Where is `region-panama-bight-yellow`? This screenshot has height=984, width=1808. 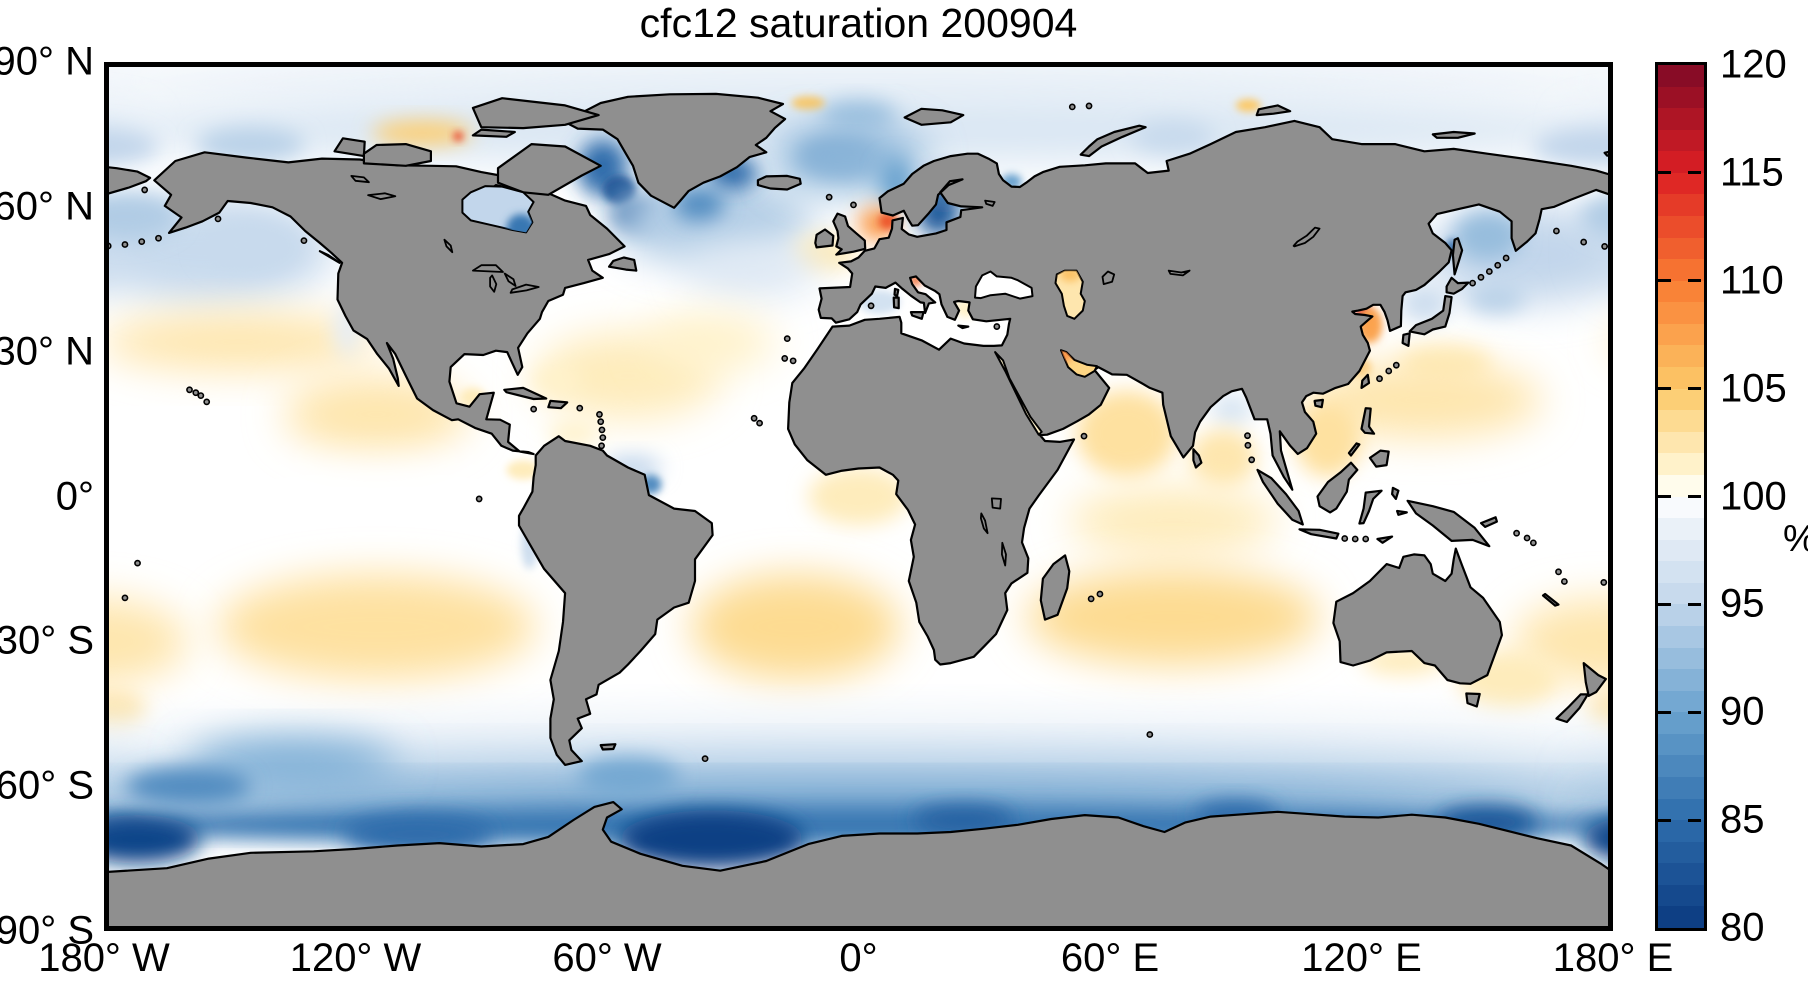
region-panama-bight-yellow is located at coordinates (523, 470).